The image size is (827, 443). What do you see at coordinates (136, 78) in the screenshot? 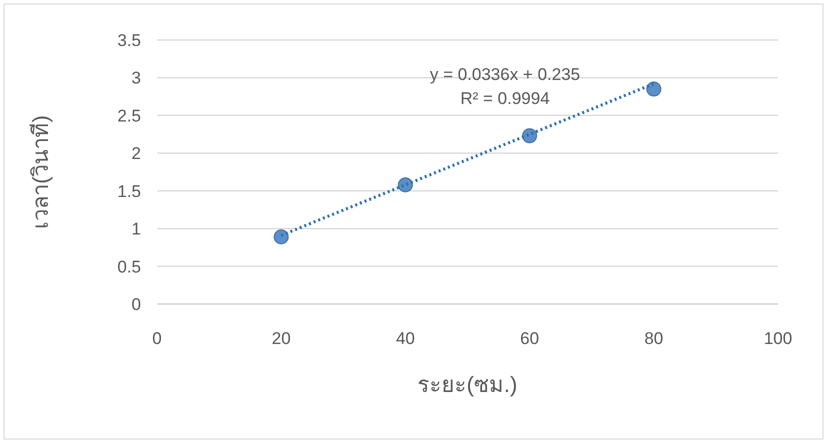
I see `y-tick-label: 3` at bounding box center [136, 78].